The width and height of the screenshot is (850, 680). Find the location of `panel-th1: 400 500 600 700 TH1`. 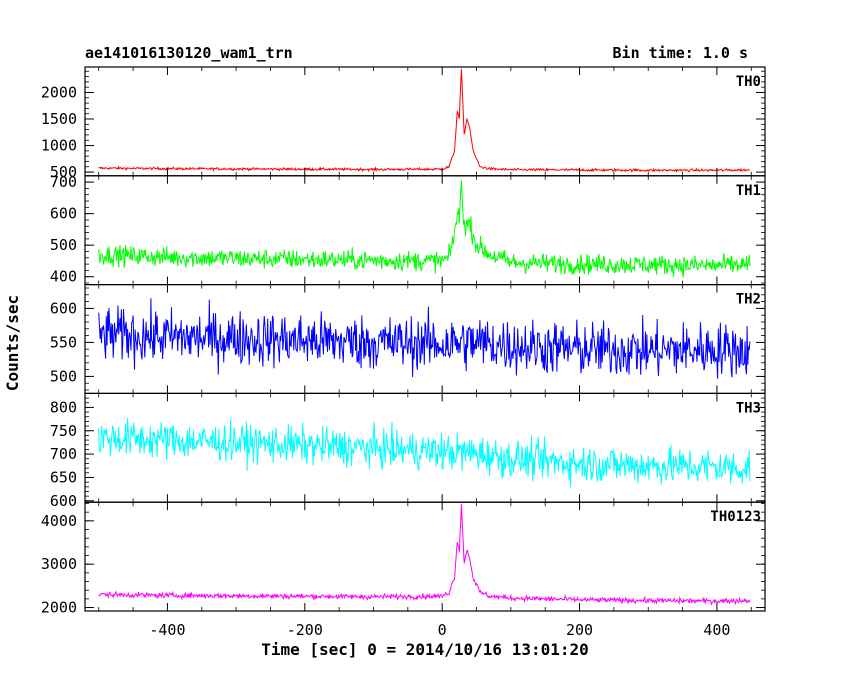

panel-th1: 400 500 600 700 TH1 is located at coordinates (408, 229).